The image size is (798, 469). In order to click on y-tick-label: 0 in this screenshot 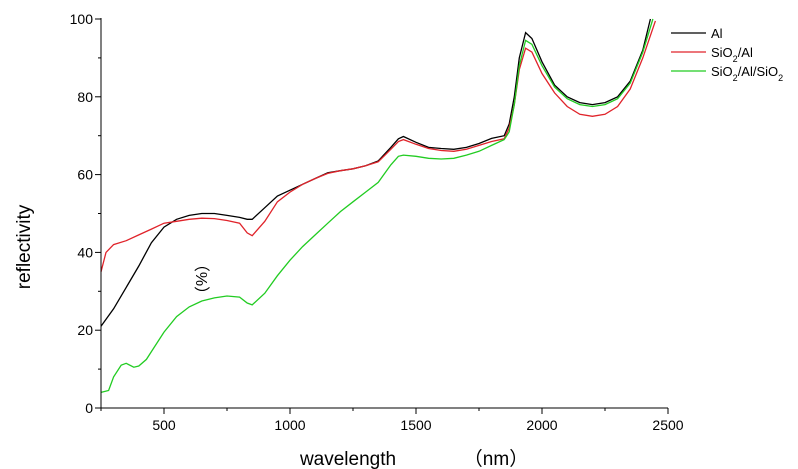, I will do `click(89, 408)`.